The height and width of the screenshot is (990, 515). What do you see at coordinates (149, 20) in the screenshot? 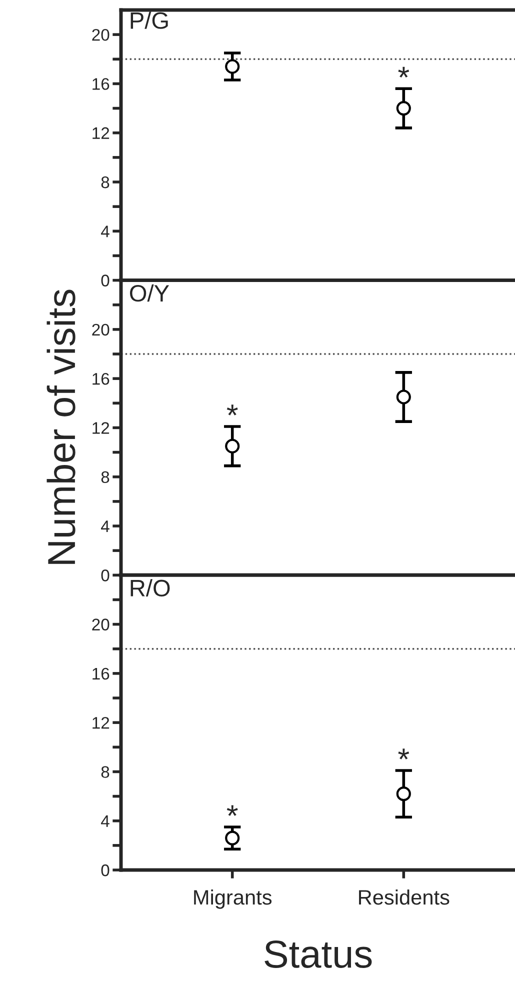
I see `chart-title: P/G` at bounding box center [149, 20].